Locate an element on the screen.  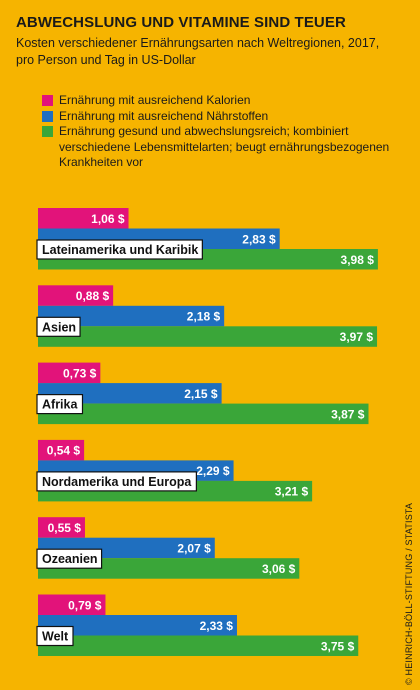
value-label: 3,06 $ is located at coordinates (279, 569).